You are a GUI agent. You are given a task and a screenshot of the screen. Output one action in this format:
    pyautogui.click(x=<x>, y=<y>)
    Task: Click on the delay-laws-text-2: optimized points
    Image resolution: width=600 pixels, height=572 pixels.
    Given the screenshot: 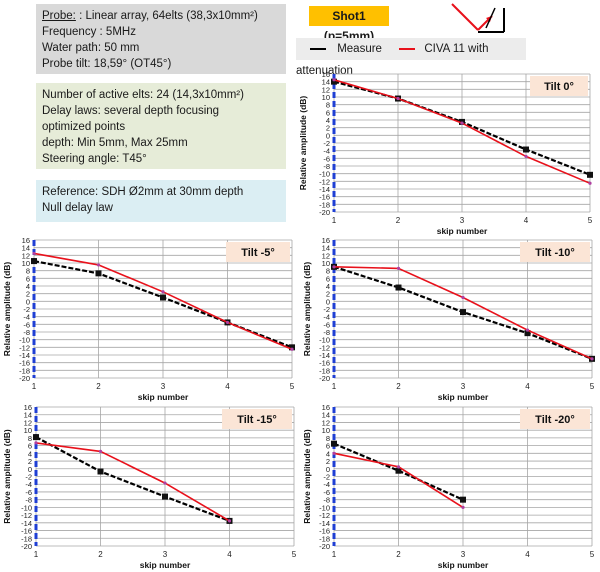 What is the action you would take?
    pyautogui.click(x=84, y=127)
    